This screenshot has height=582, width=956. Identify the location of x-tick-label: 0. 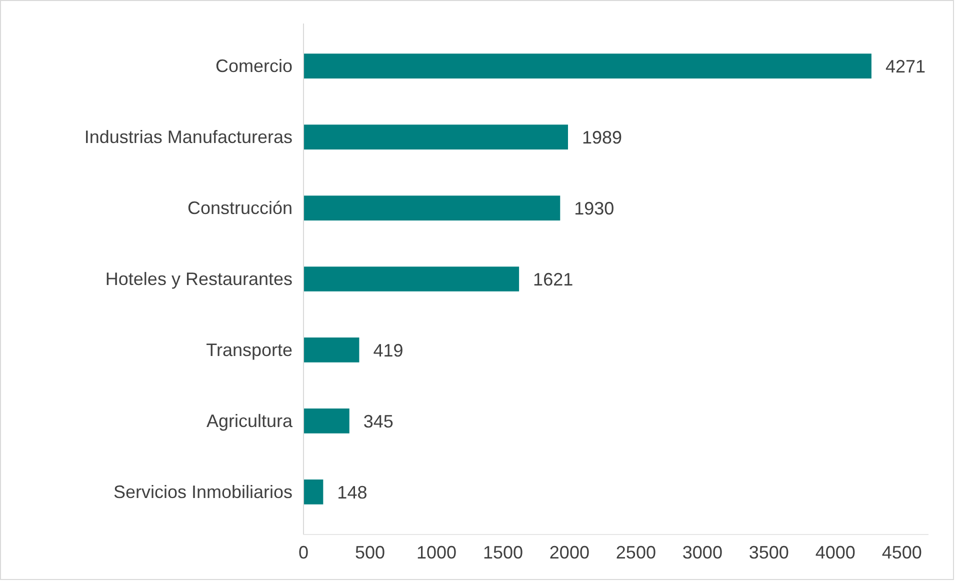
(303, 552).